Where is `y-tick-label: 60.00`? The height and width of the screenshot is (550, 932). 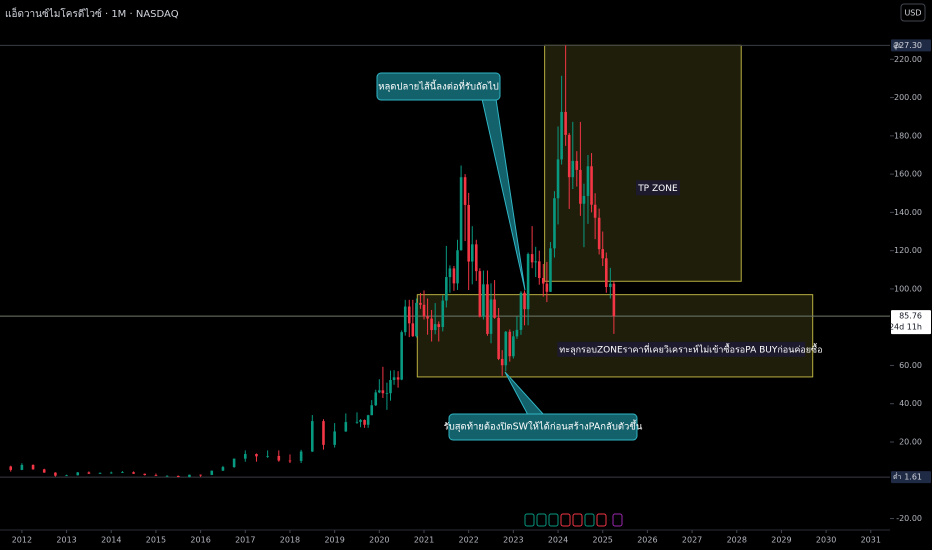
y-tick-label: 60.00 is located at coordinates (910, 365).